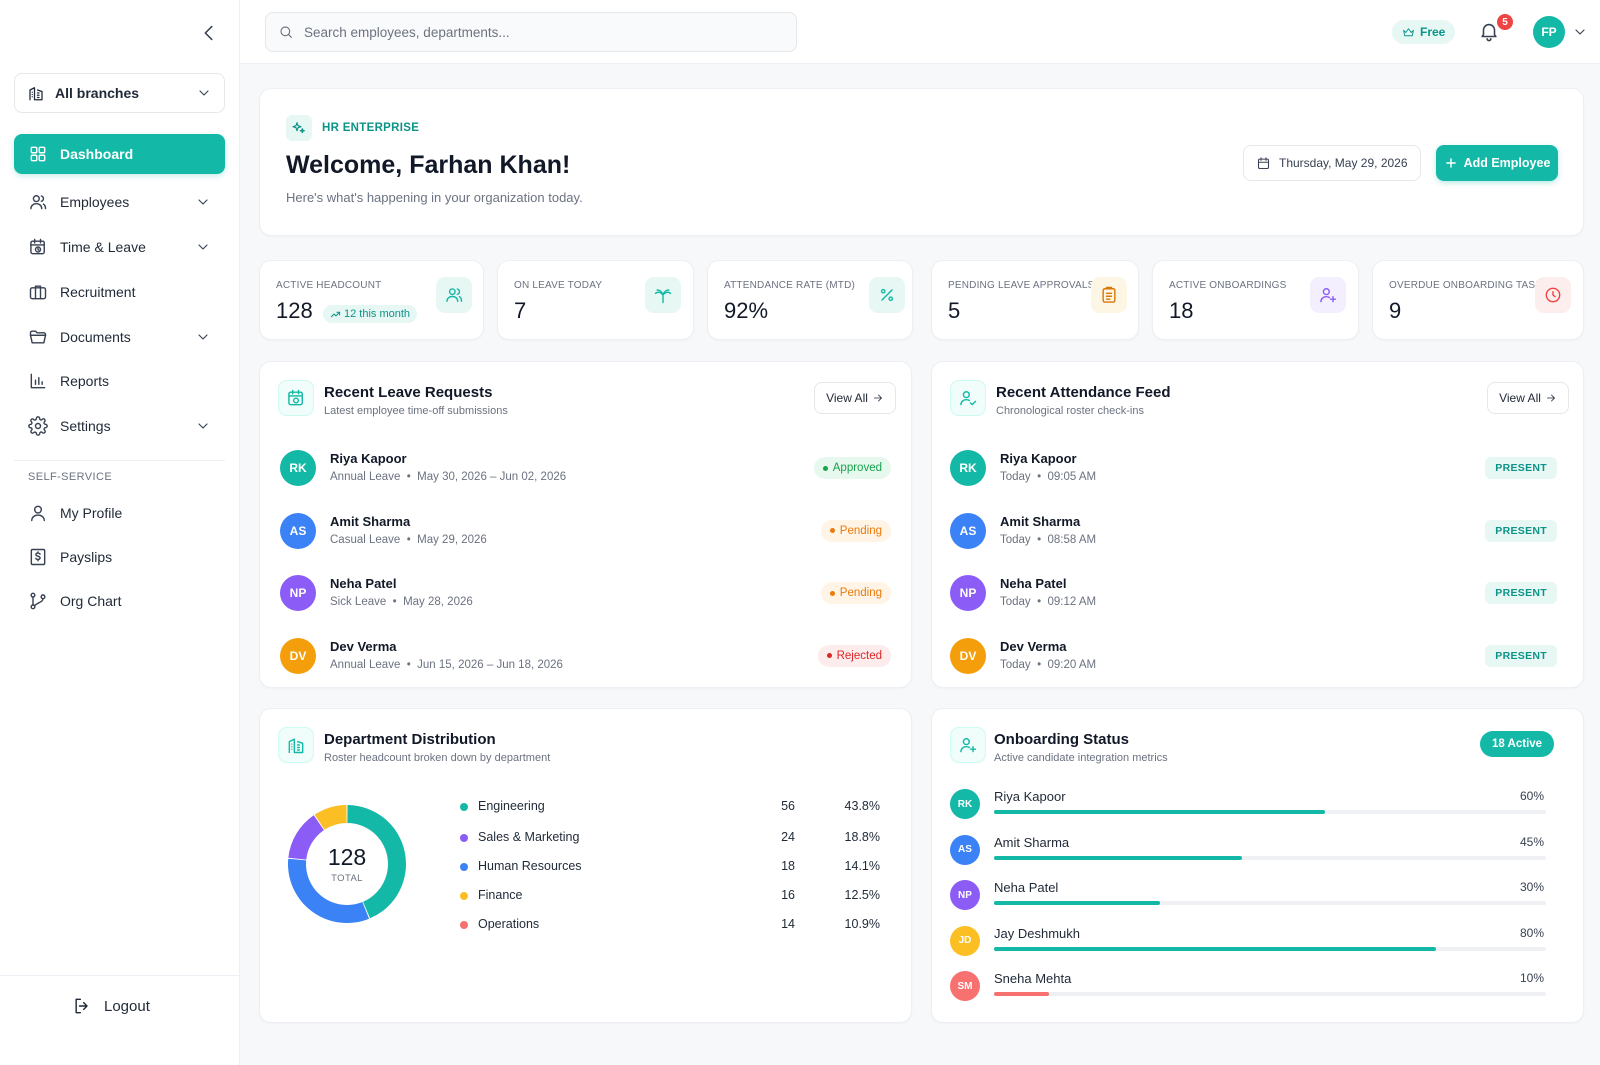 The height and width of the screenshot is (1065, 1600). Describe the element at coordinates (1250, 989) in the screenshot. I see `onboarding-row: SM Sneha Mehta 10%` at that location.